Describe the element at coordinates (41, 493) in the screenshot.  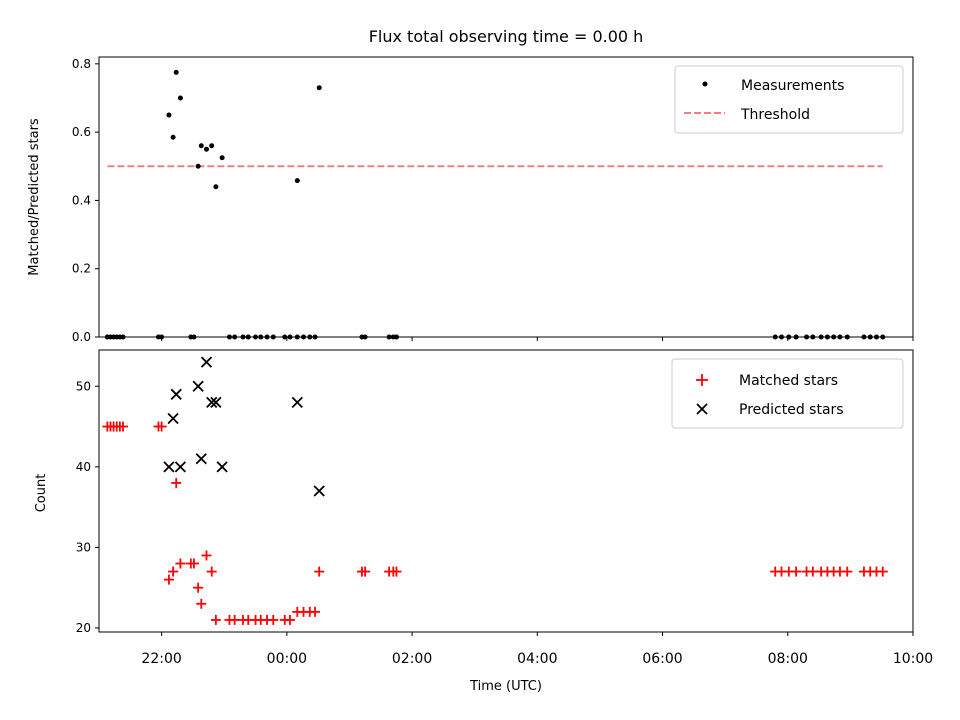
I see `bottom-y-axis-label: Count` at that location.